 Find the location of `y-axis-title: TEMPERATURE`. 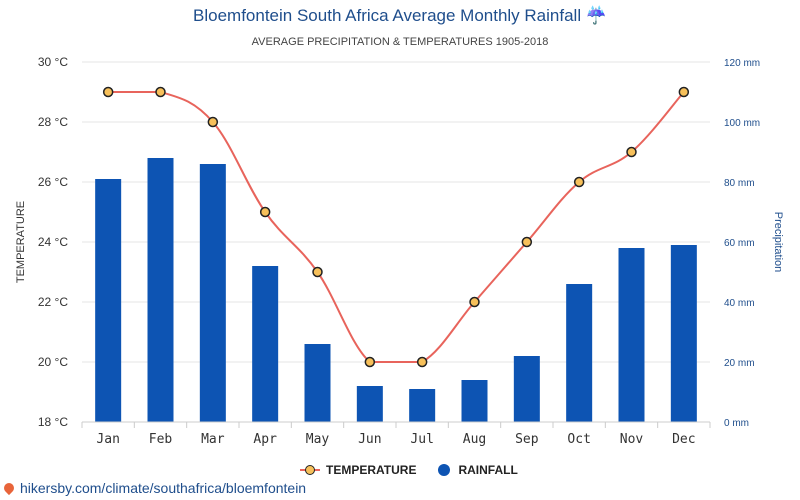

y-axis-title: TEMPERATURE is located at coordinates (21, 242).